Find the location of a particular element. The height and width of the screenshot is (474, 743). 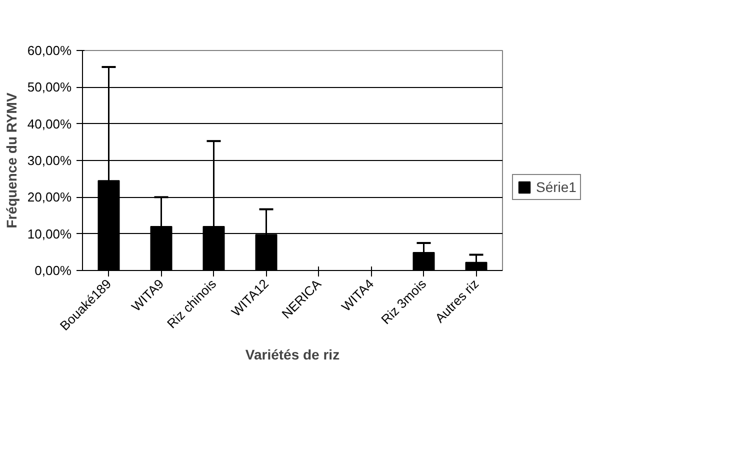

y-axis-title: Fréquence du RYMV is located at coordinates (11, 160).